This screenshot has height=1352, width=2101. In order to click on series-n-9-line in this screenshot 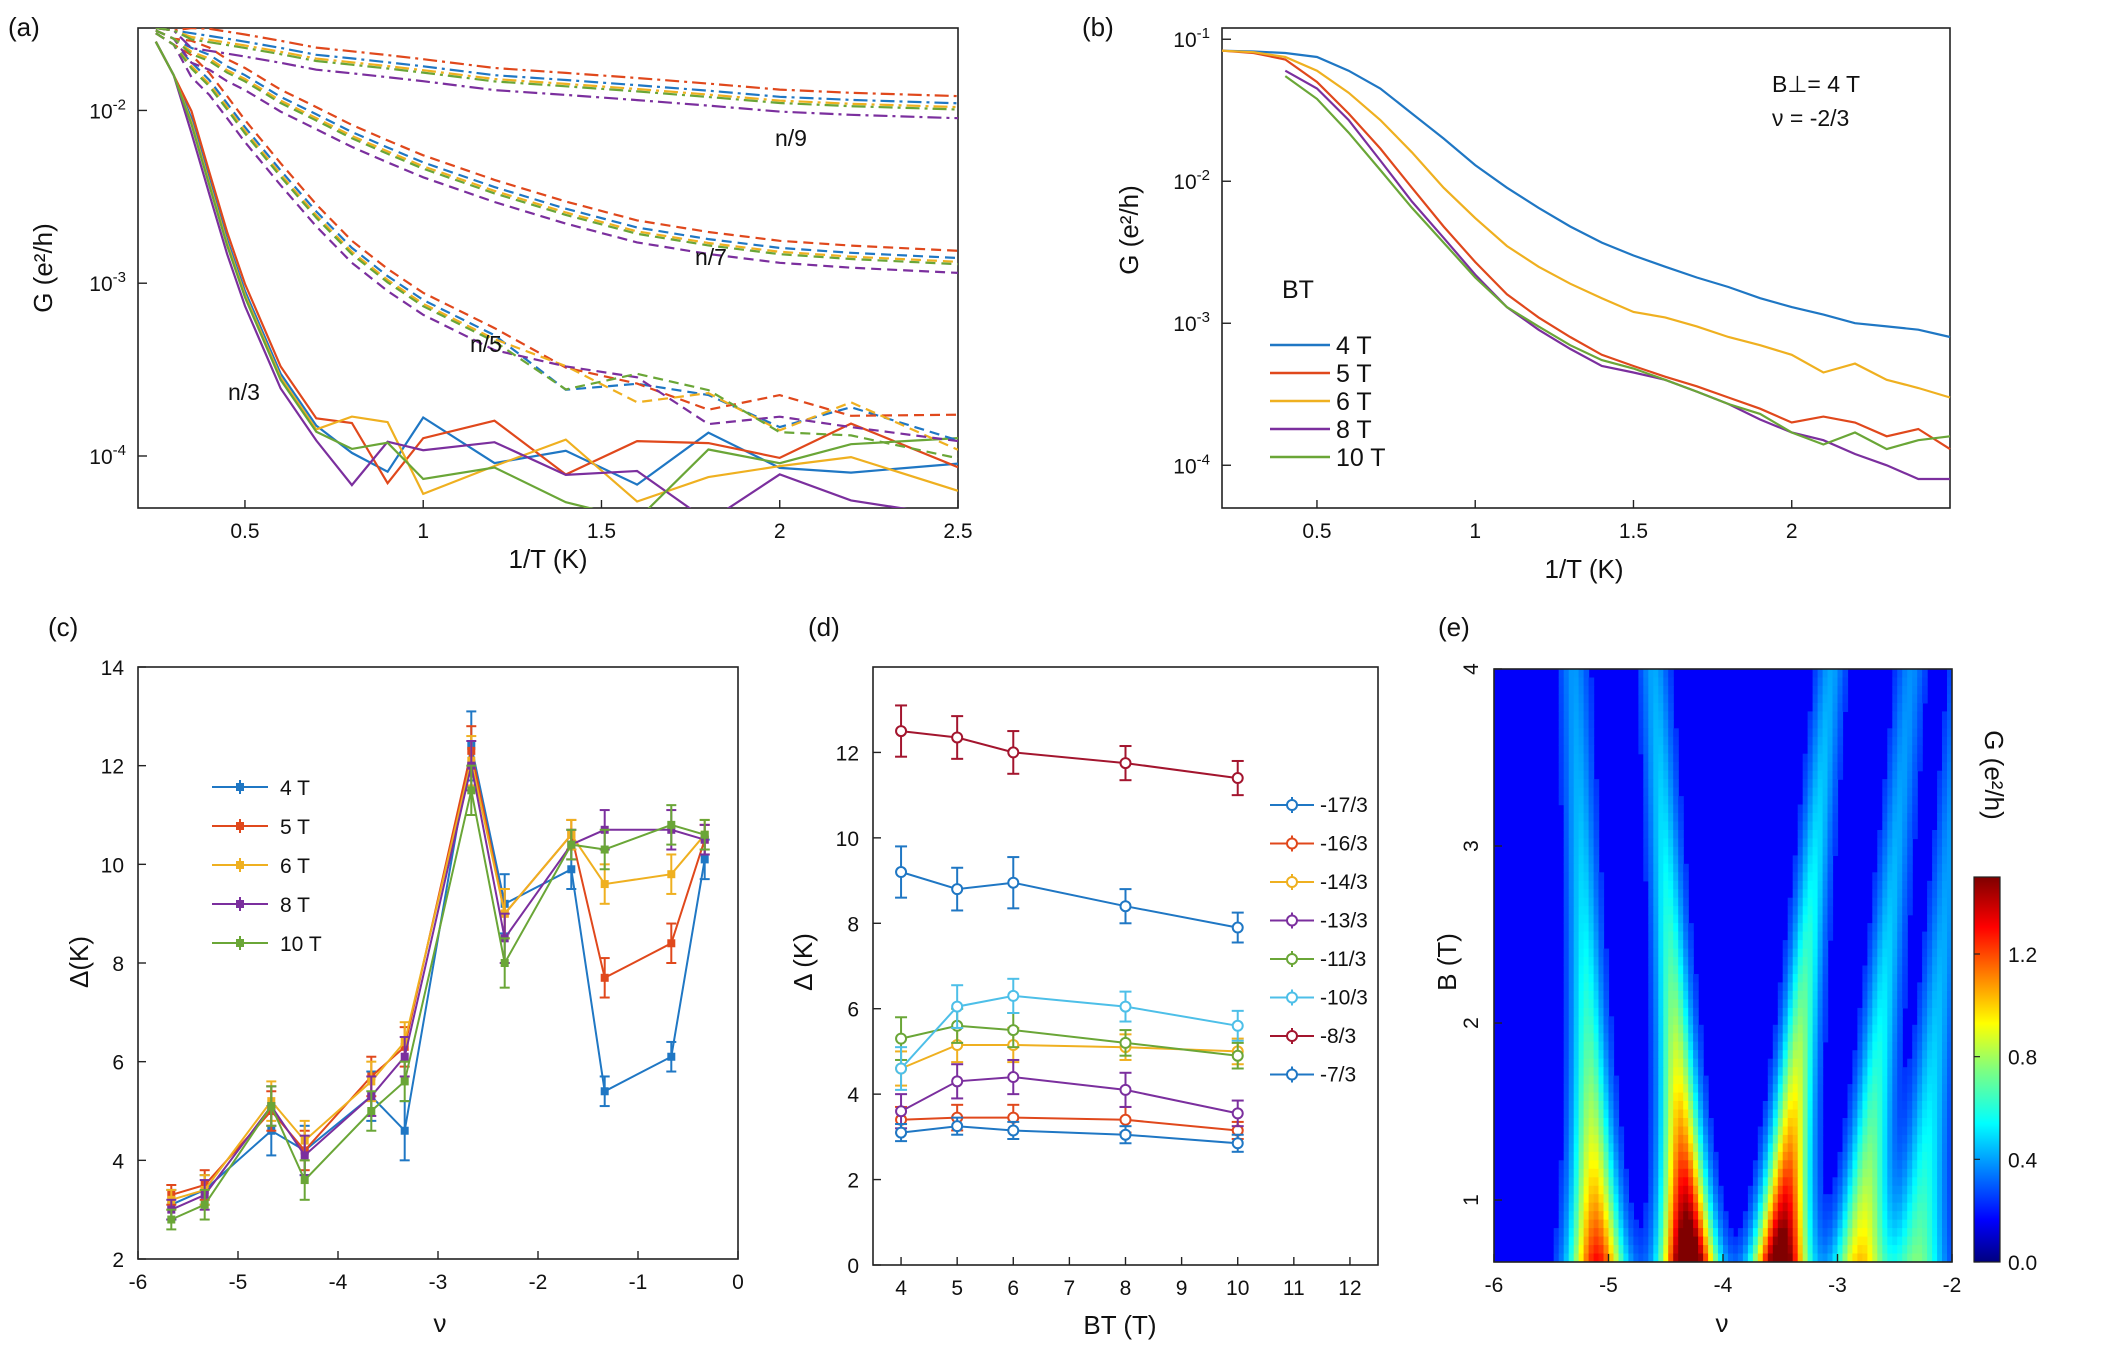, I will do `click(556, 63)`.